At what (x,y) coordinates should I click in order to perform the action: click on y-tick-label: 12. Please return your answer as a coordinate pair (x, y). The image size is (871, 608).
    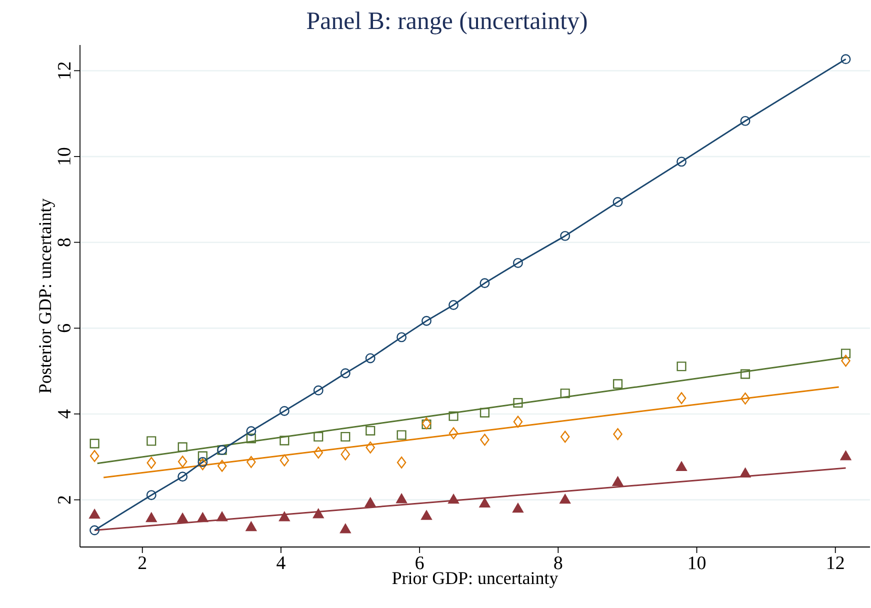
    Looking at the image, I should click on (64, 70).